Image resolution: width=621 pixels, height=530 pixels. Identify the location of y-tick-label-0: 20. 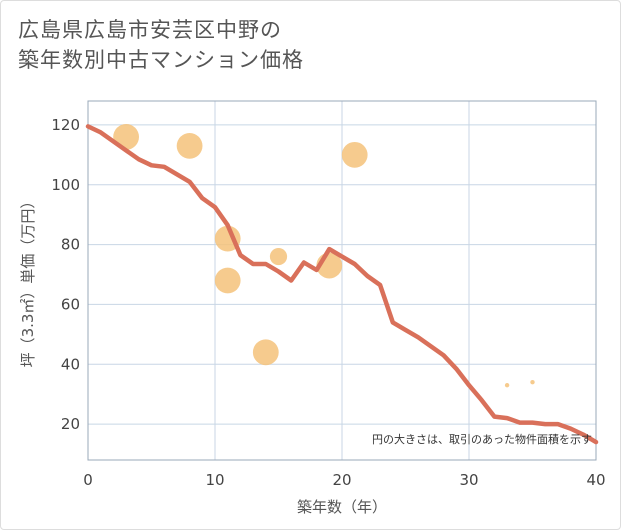
(70, 424).